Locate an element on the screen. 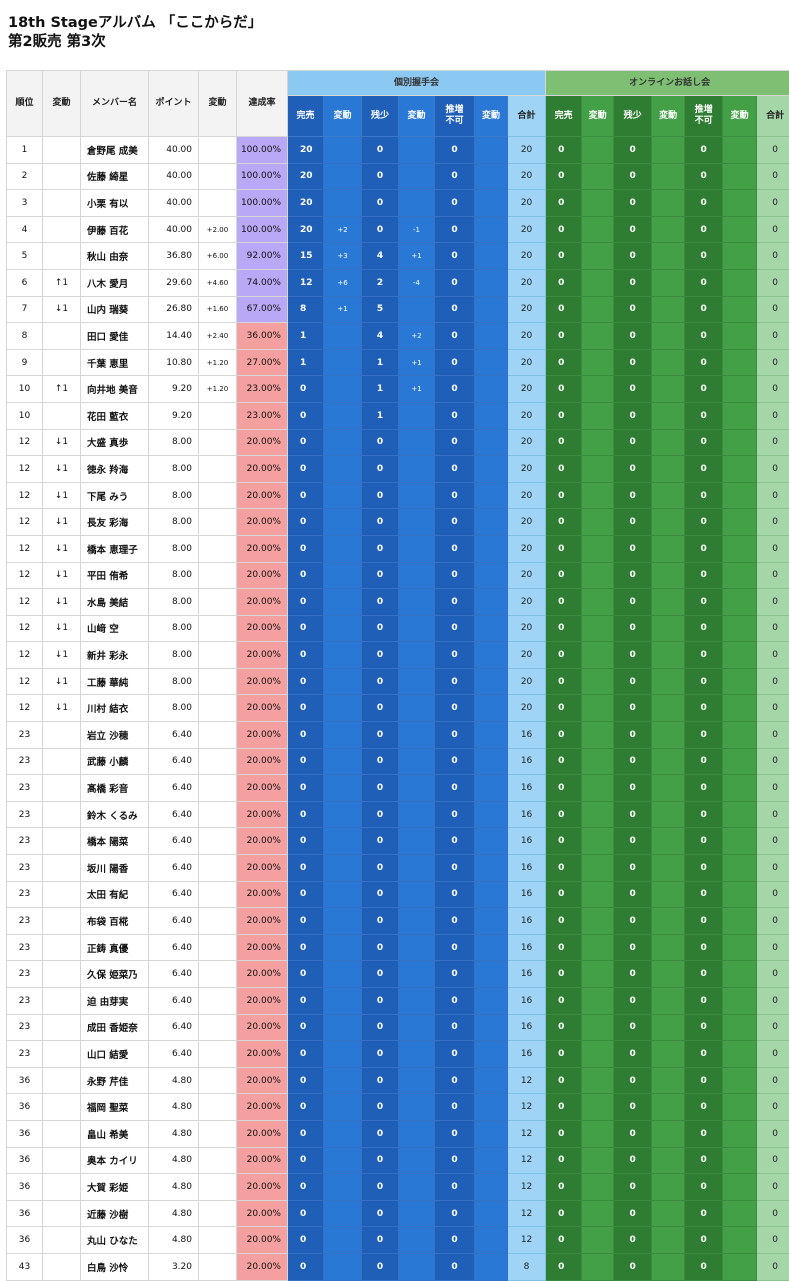  individual-remaining-cell: 5 is located at coordinates (380, 309).